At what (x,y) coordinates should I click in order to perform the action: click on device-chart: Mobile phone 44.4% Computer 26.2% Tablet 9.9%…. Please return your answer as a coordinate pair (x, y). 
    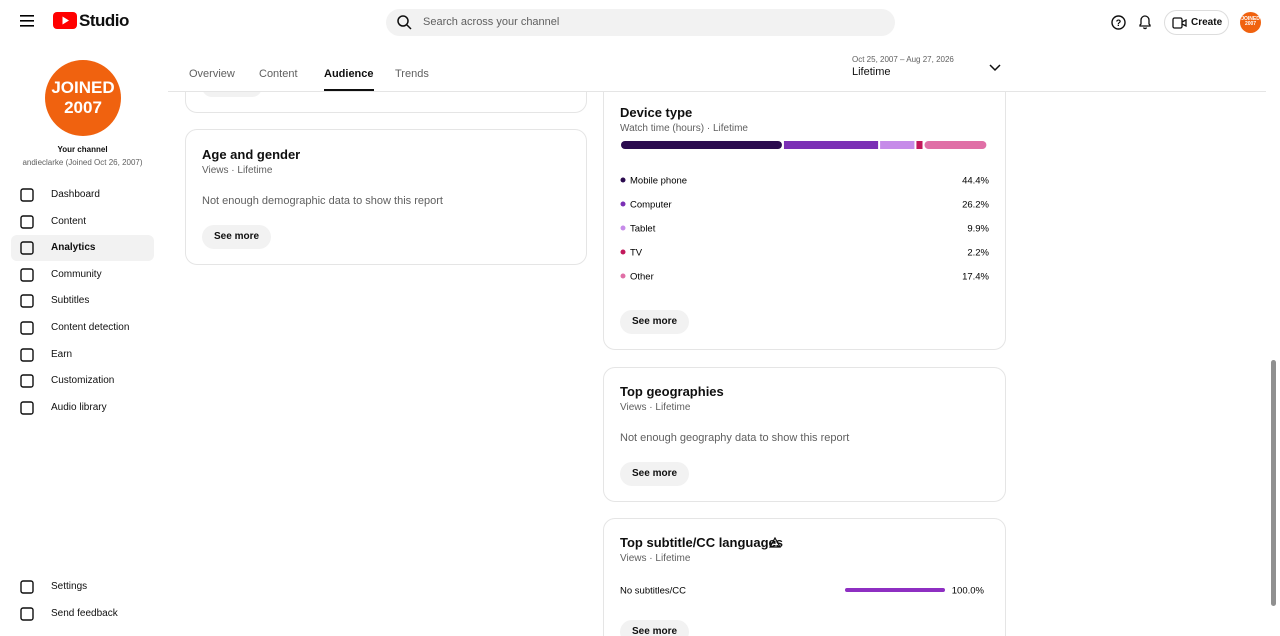
    Looking at the image, I should click on (805, 212).